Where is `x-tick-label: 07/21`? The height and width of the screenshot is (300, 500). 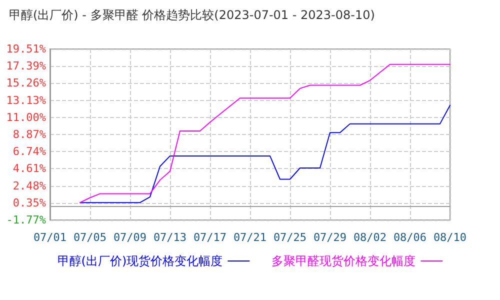 x-tick-label: 07/21 is located at coordinates (250, 237).